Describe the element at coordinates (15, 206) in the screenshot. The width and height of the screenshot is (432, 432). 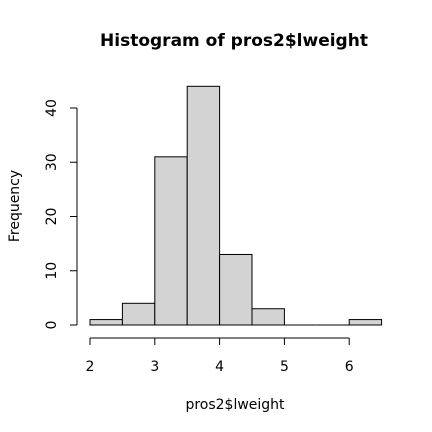
I see `y-axis-label: Frequency` at that location.